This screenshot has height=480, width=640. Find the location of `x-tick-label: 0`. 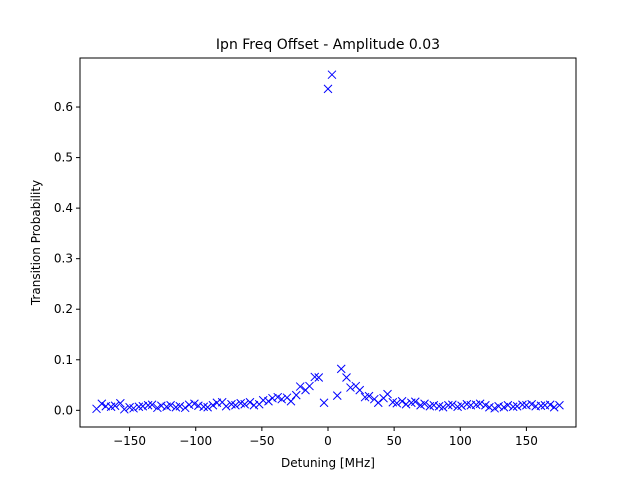

x-tick-label: 0 is located at coordinates (328, 441).